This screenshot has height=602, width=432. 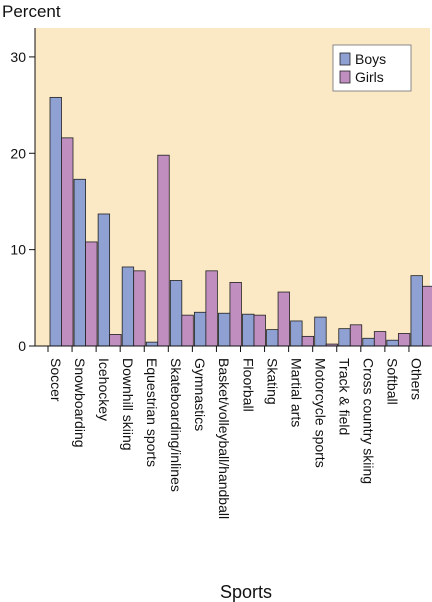 What do you see at coordinates (369, 77) in the screenshot?
I see `legend-label-girls: Girls` at bounding box center [369, 77].